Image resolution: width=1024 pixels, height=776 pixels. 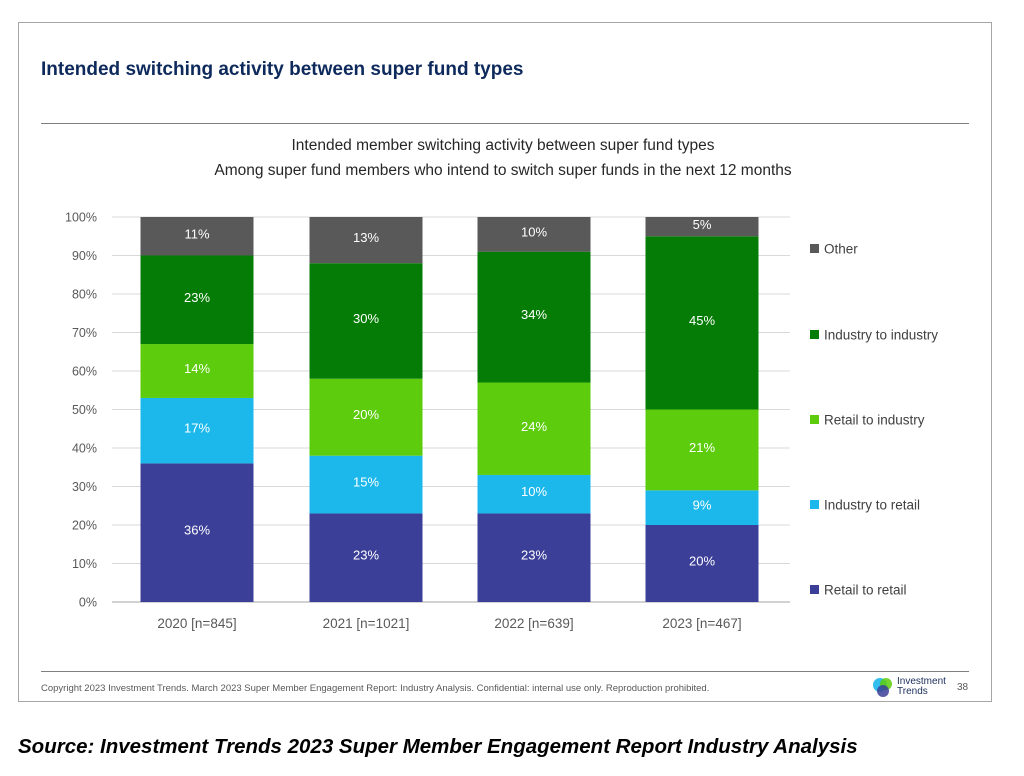 What do you see at coordinates (874, 420) in the screenshot?
I see `legend-label: Retail to industry` at bounding box center [874, 420].